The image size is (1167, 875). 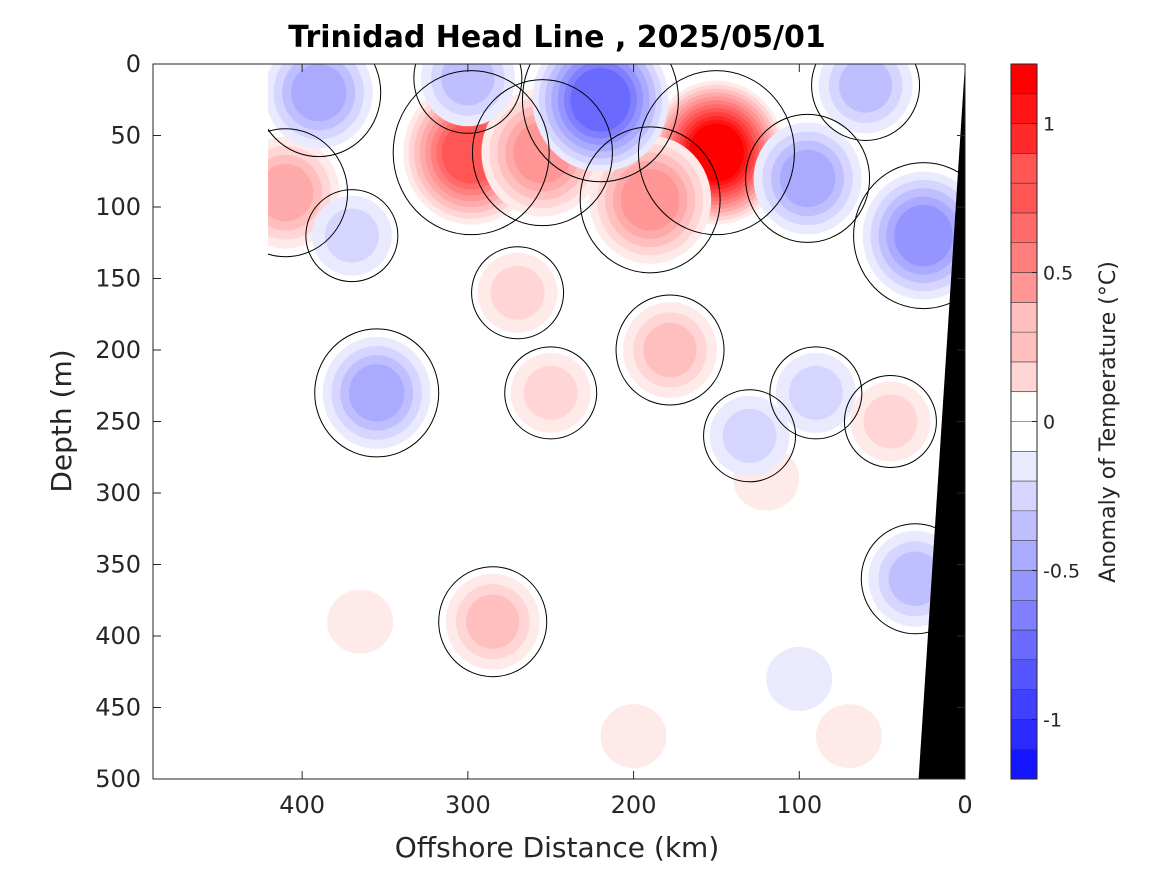 What do you see at coordinates (557, 847) in the screenshot?
I see `x-axis-label: Offshore Distance (km)` at bounding box center [557, 847].